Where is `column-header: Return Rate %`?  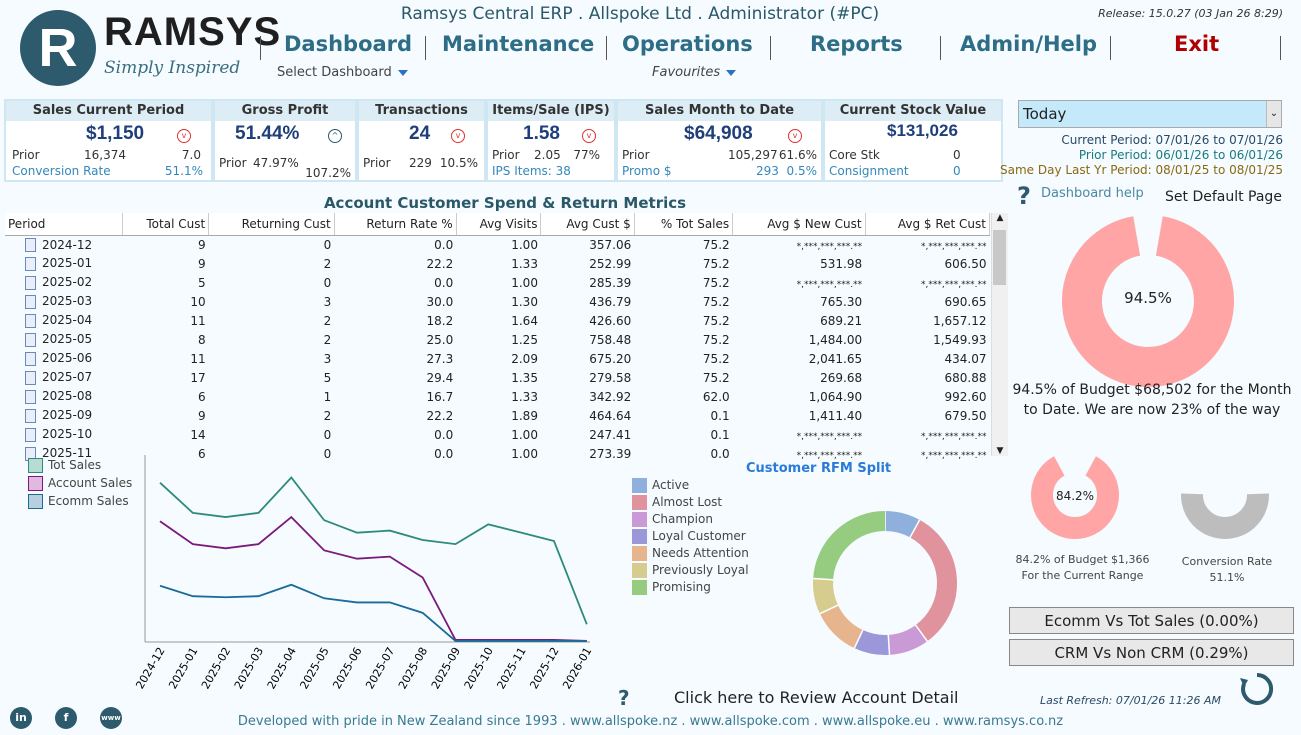 column-header: Return Rate % is located at coordinates (395, 224).